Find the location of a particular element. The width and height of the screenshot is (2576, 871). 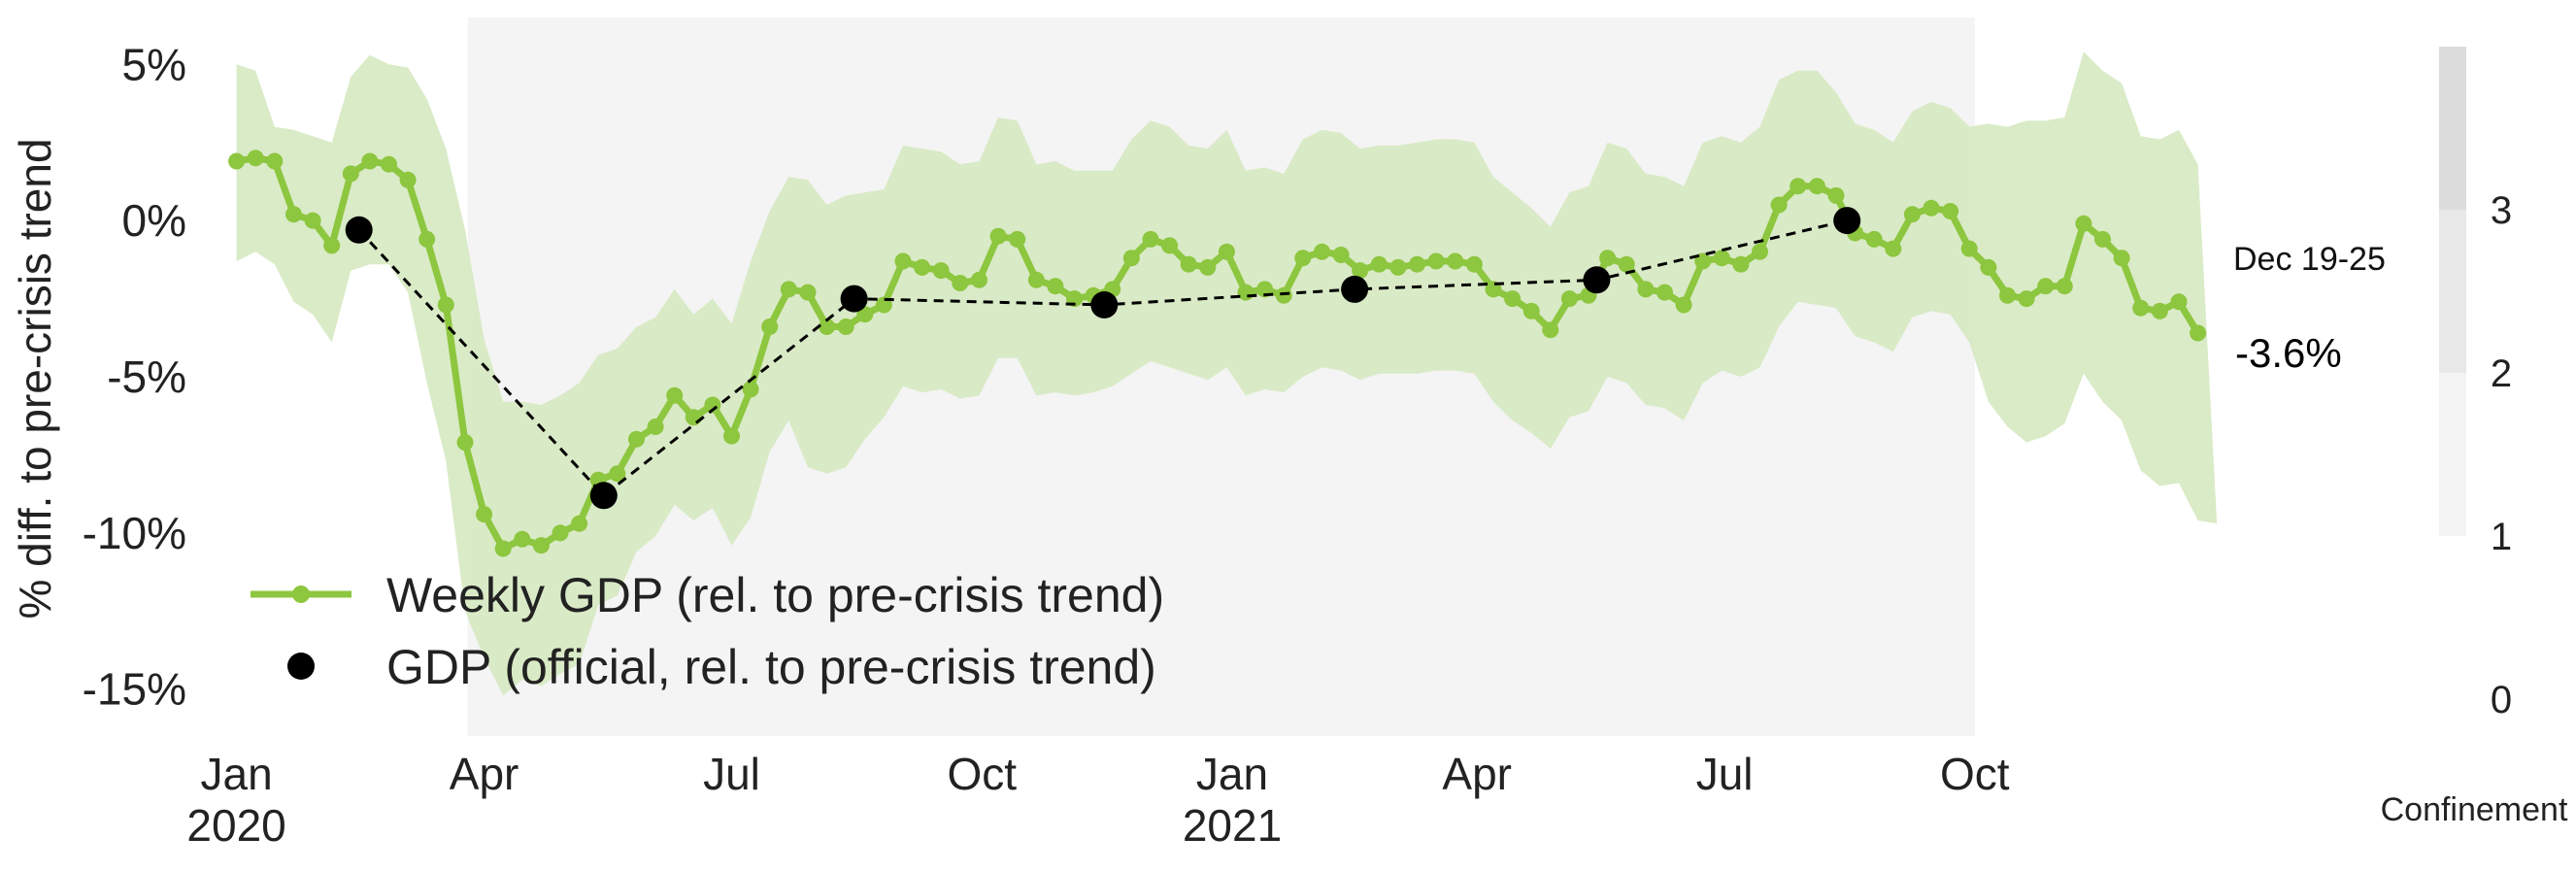

colorbar-tick-label: 0 is located at coordinates (2501, 700).